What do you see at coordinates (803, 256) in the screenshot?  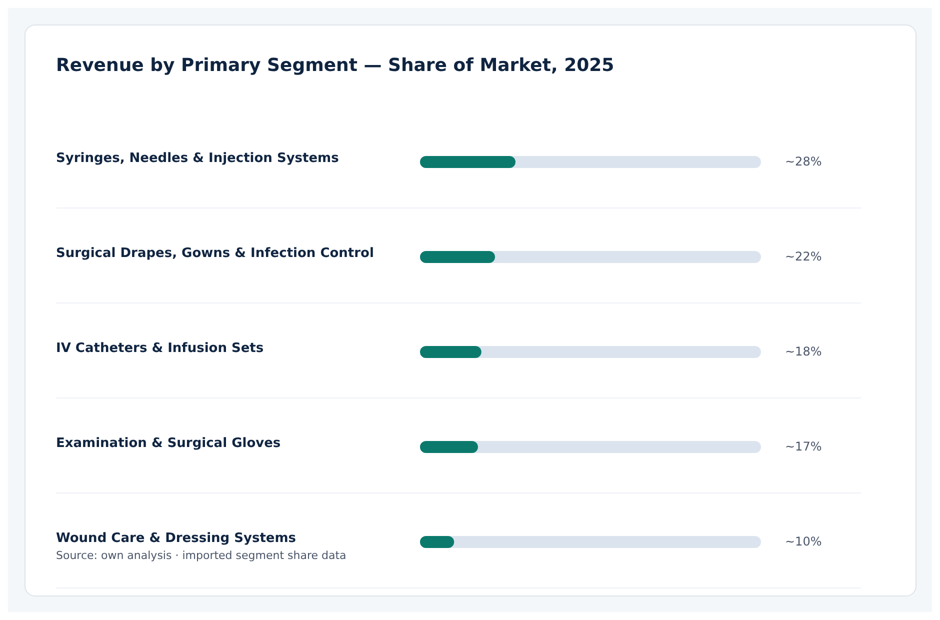 I see `data-label: ~22%` at bounding box center [803, 256].